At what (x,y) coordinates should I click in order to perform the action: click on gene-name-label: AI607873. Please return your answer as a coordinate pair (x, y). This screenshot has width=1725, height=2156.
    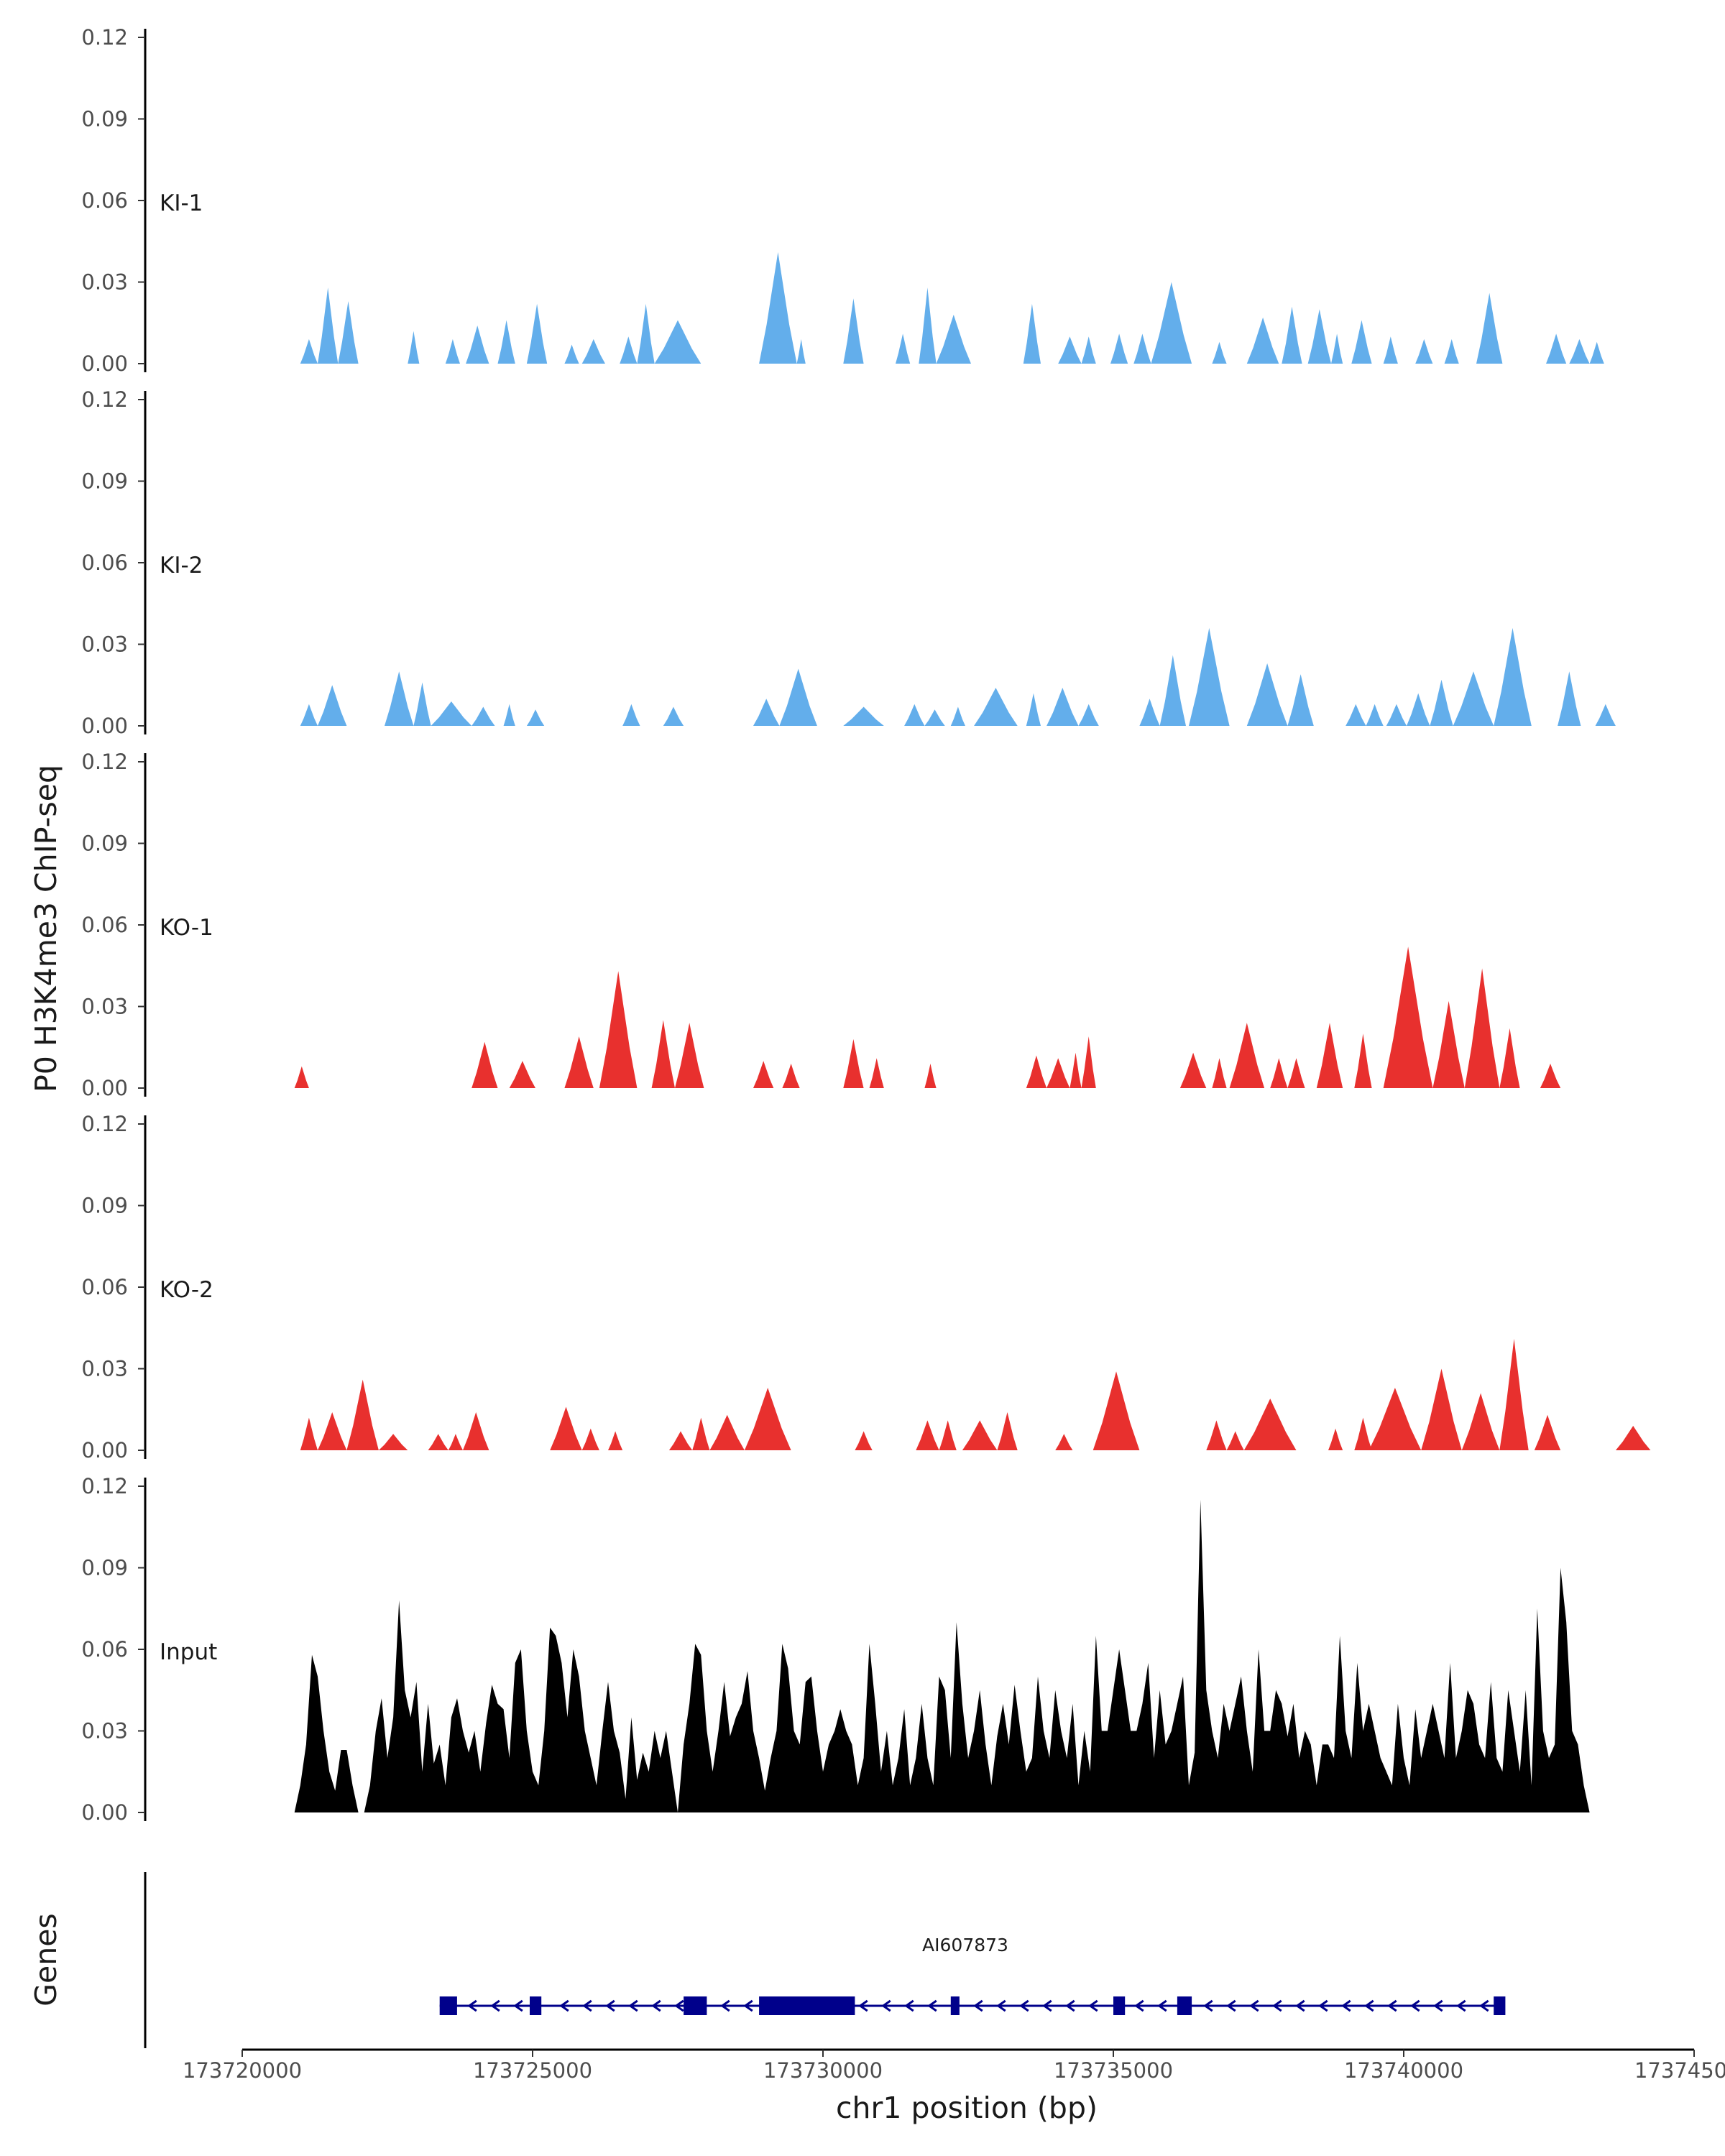
    Looking at the image, I should click on (965, 1945).